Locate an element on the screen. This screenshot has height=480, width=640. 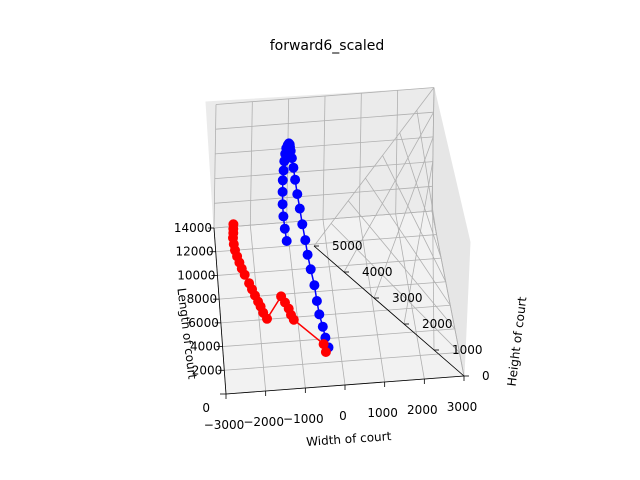
z-axis-label: Height of court is located at coordinates (517, 341).